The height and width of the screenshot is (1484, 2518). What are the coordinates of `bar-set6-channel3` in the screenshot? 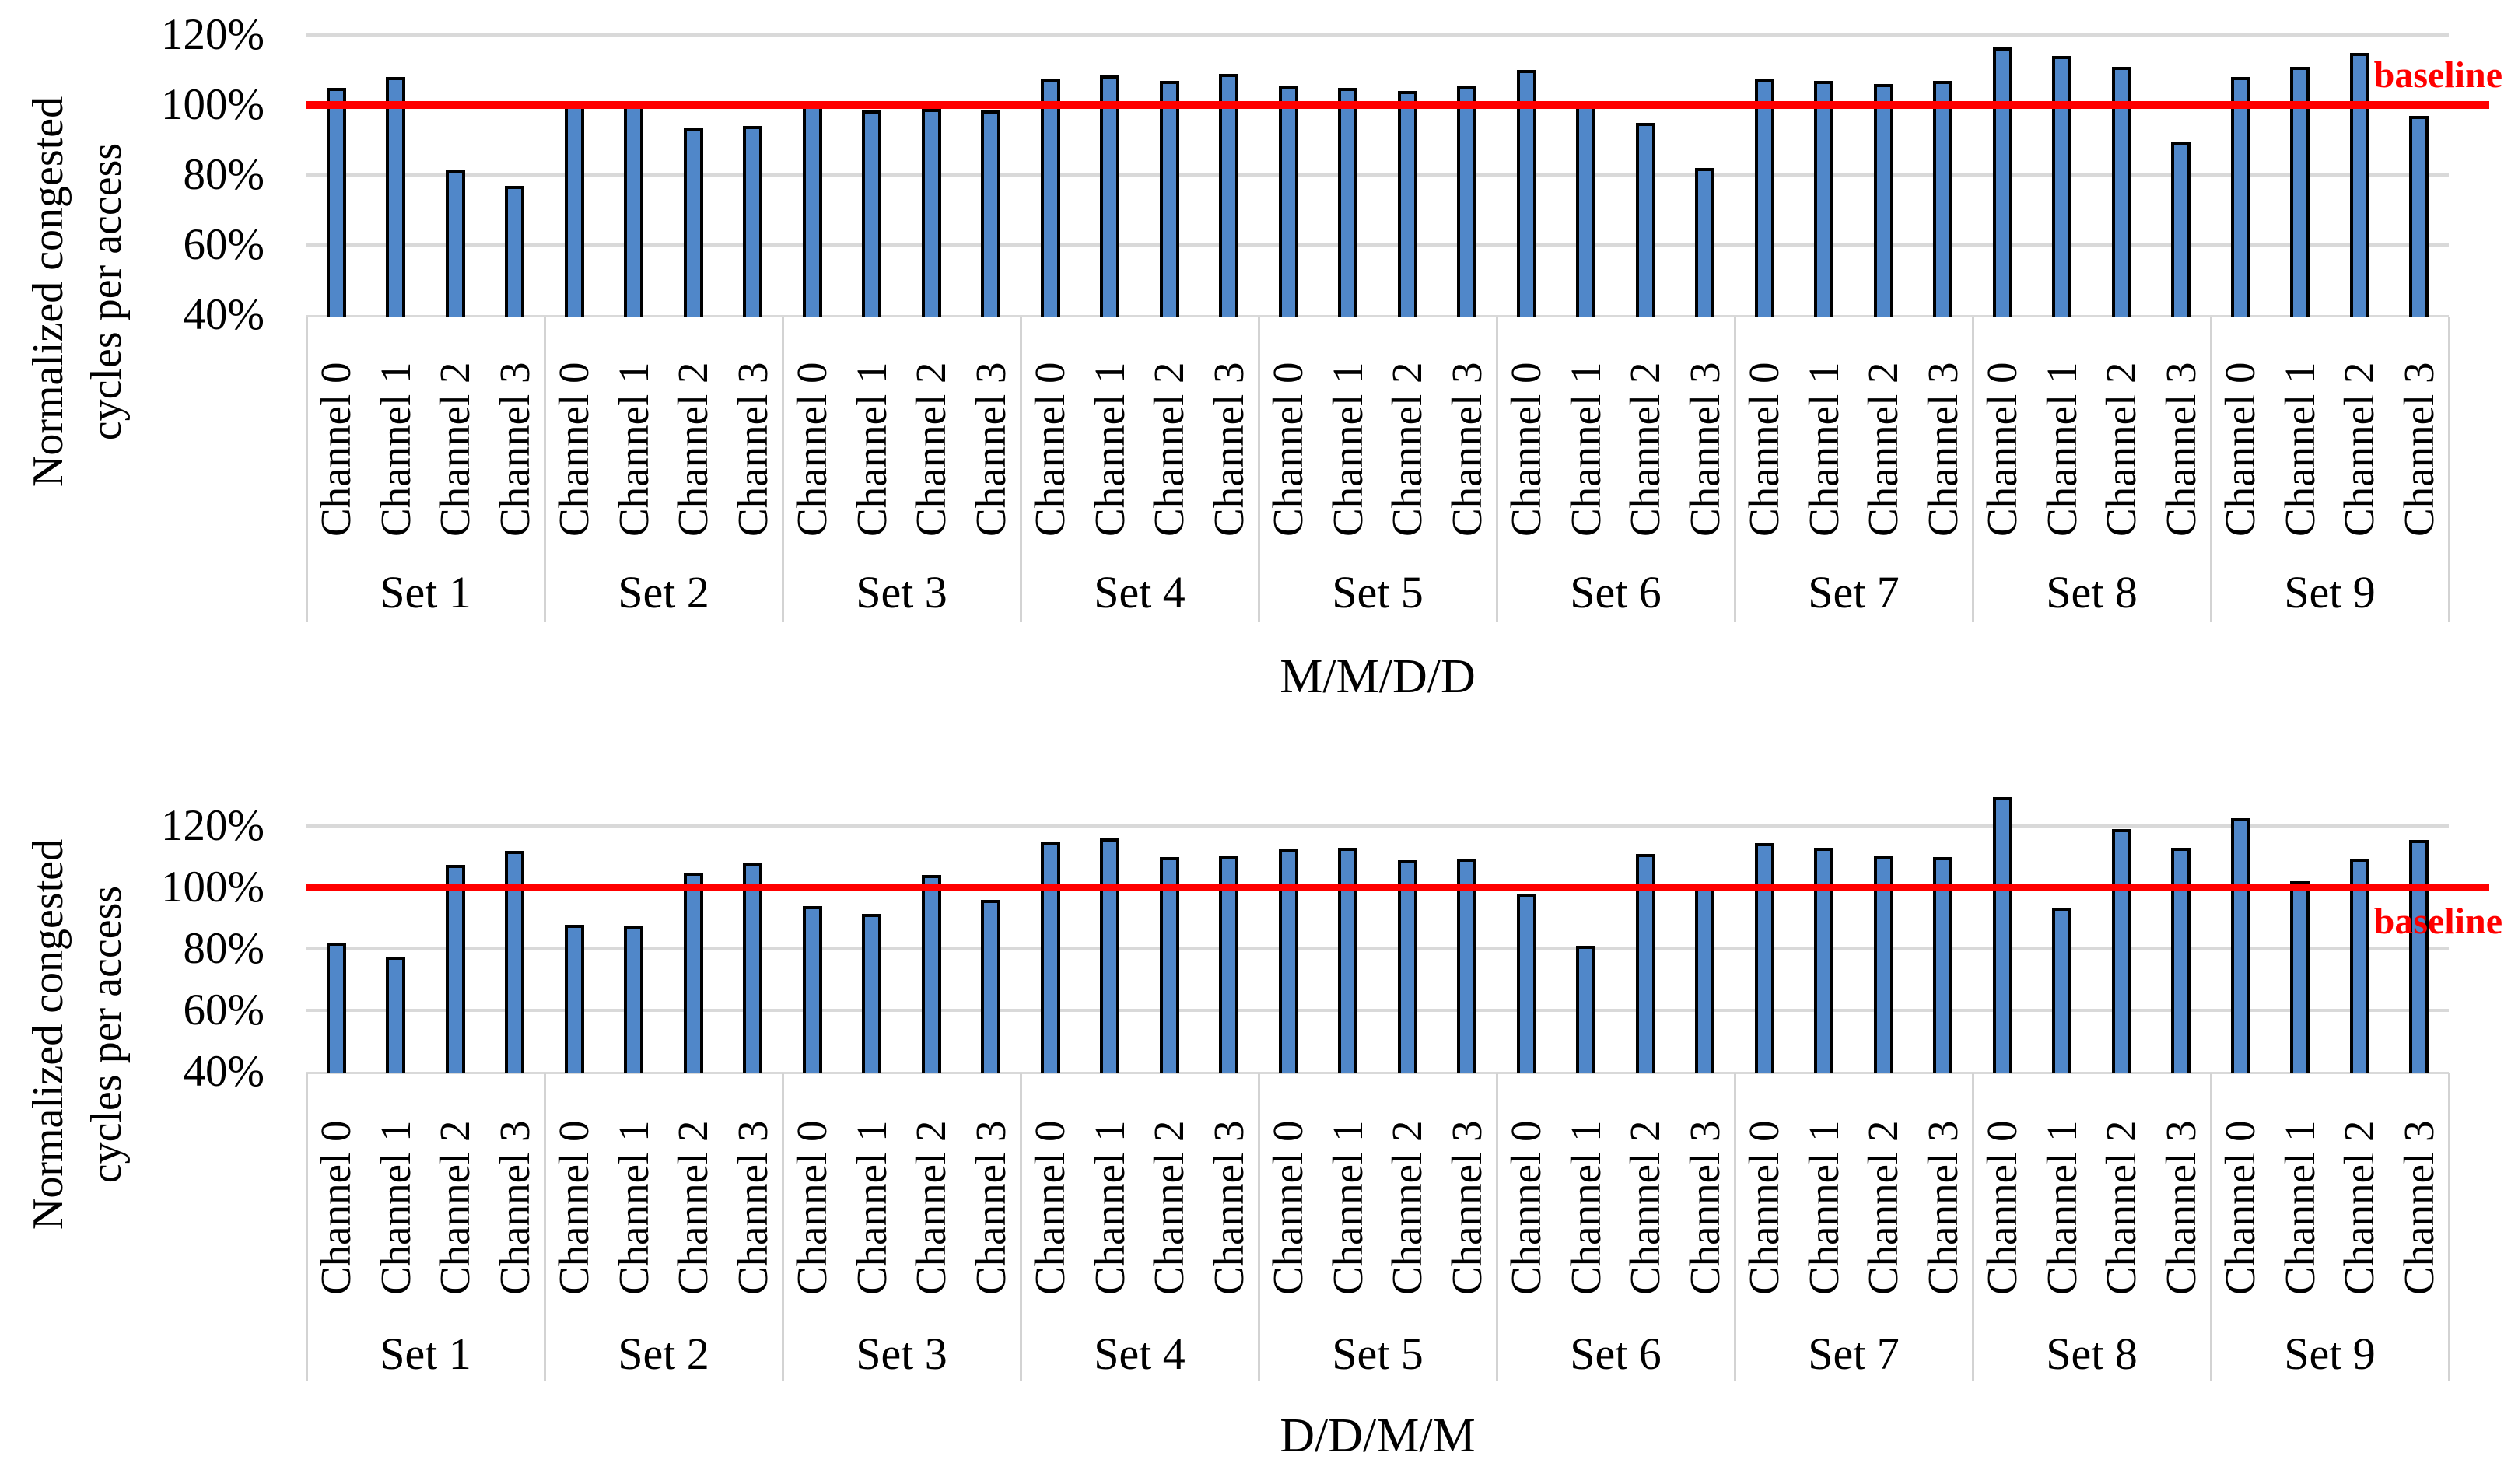 It's located at (1705, 979).